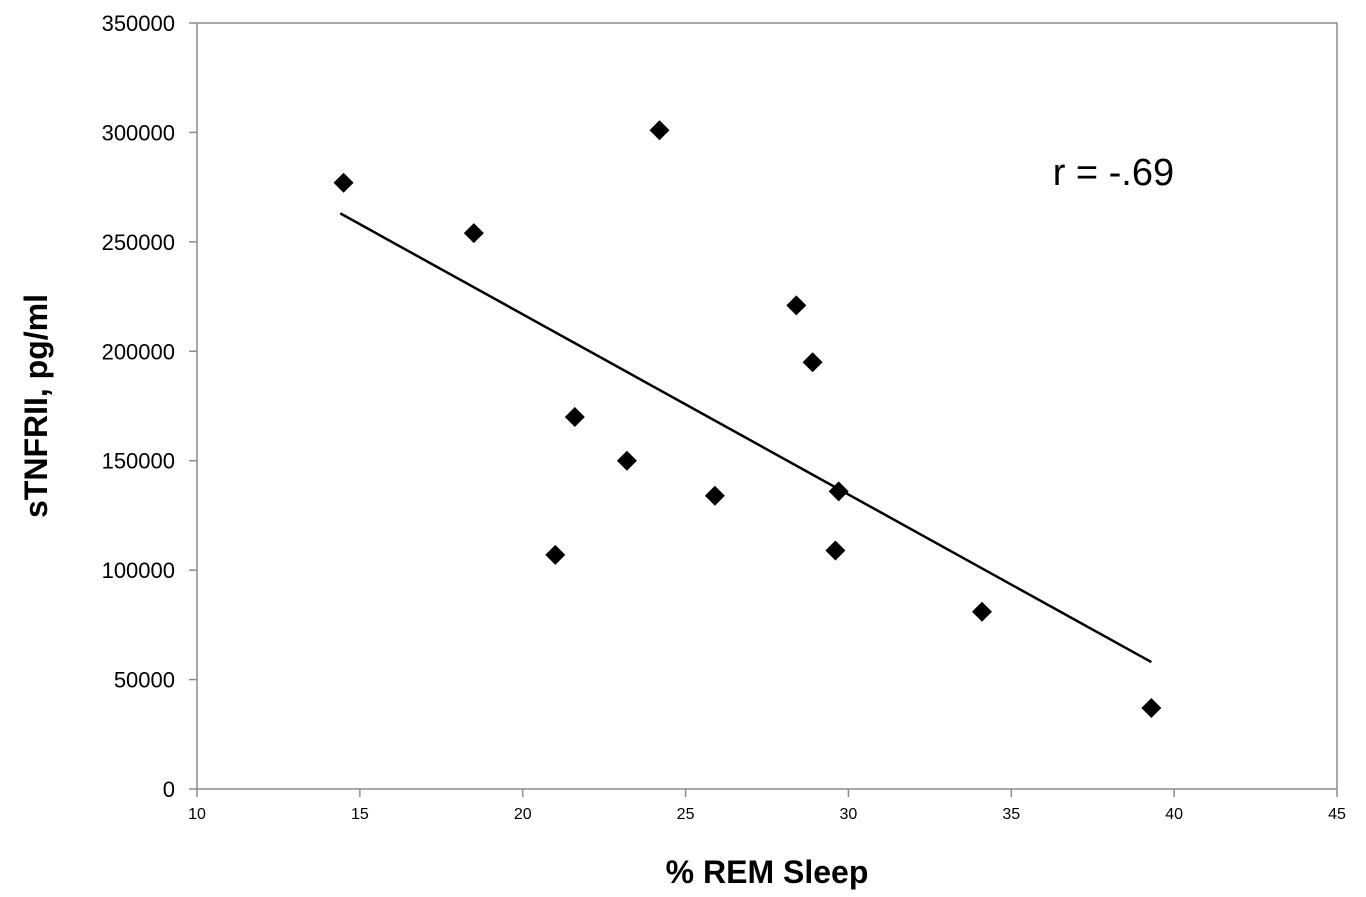  What do you see at coordinates (849, 814) in the screenshot?
I see `x-tick-label: 30` at bounding box center [849, 814].